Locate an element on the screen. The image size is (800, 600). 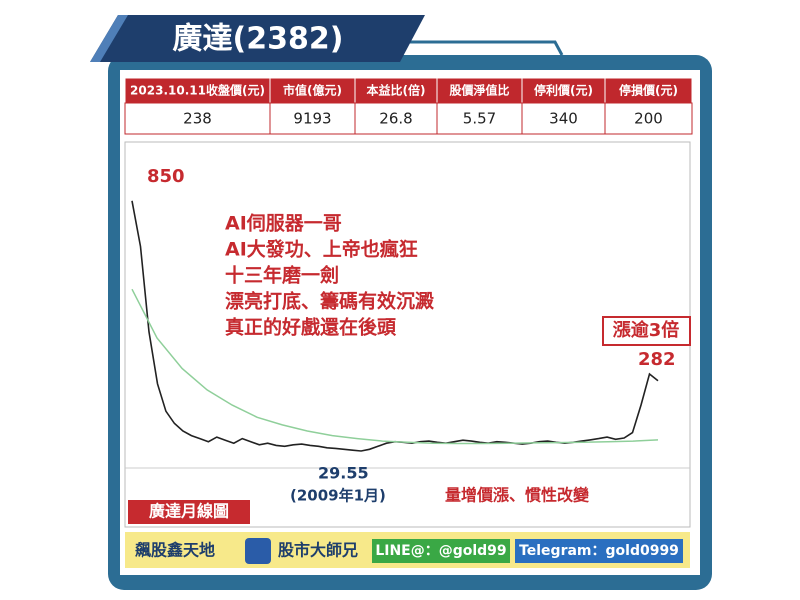
title-stripe is located at coordinates (109, 38).